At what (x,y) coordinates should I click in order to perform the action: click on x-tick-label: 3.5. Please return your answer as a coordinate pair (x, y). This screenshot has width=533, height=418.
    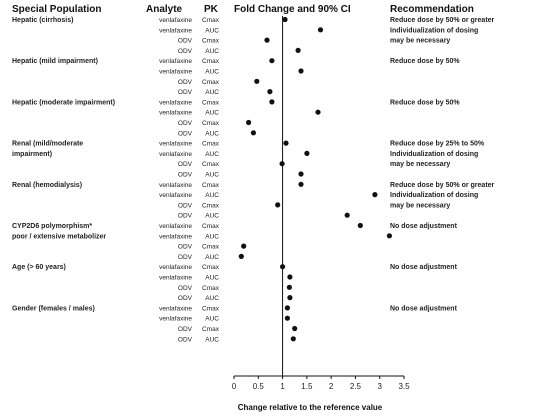
    Looking at the image, I should click on (404, 386).